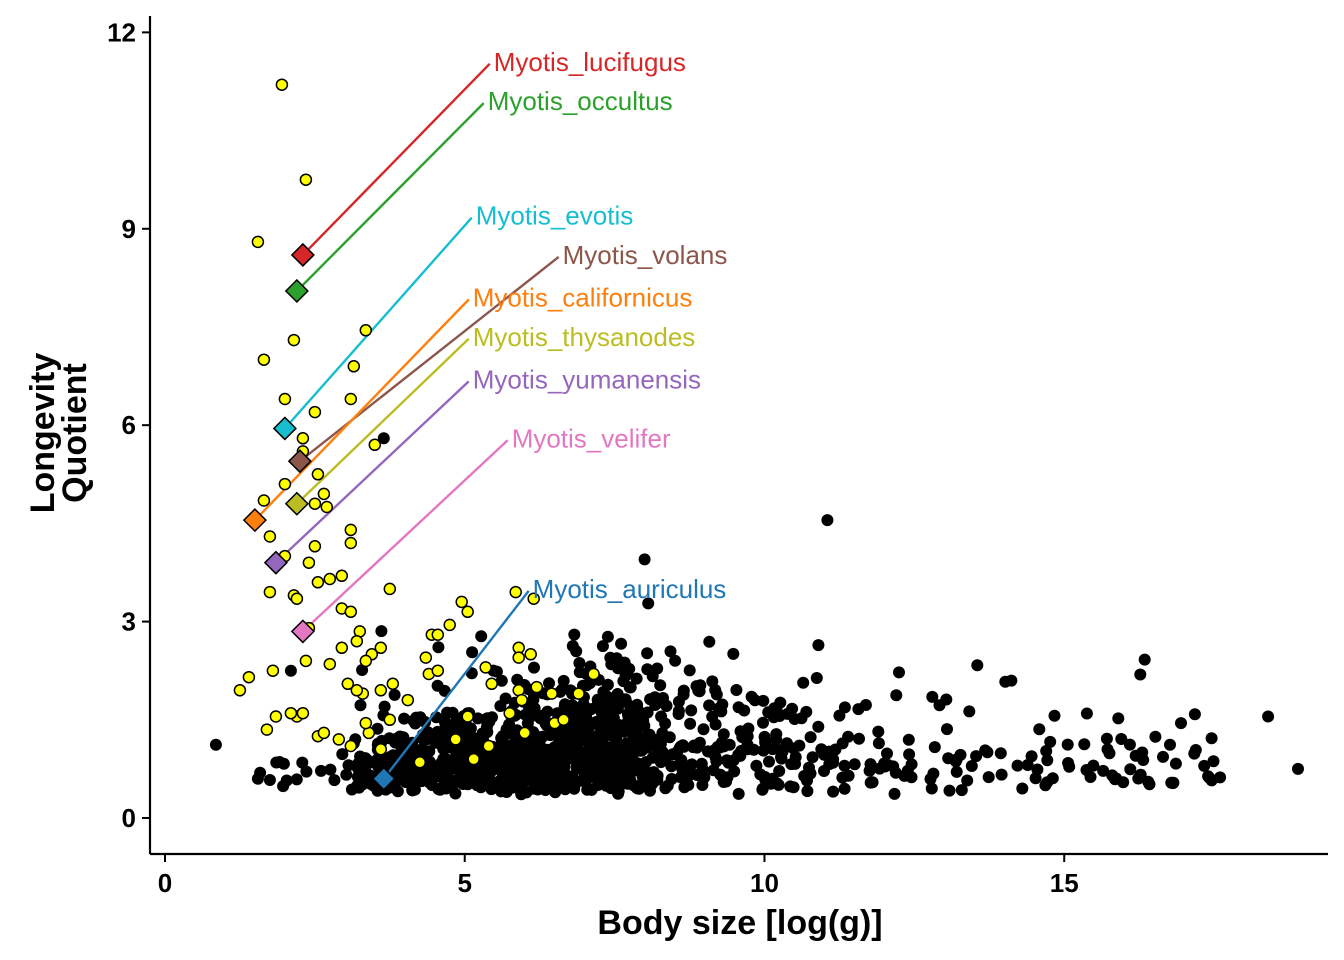 This screenshot has width=1344, height=960. Describe the element at coordinates (1064, 883) in the screenshot. I see `x-tick-label: 15` at that location.